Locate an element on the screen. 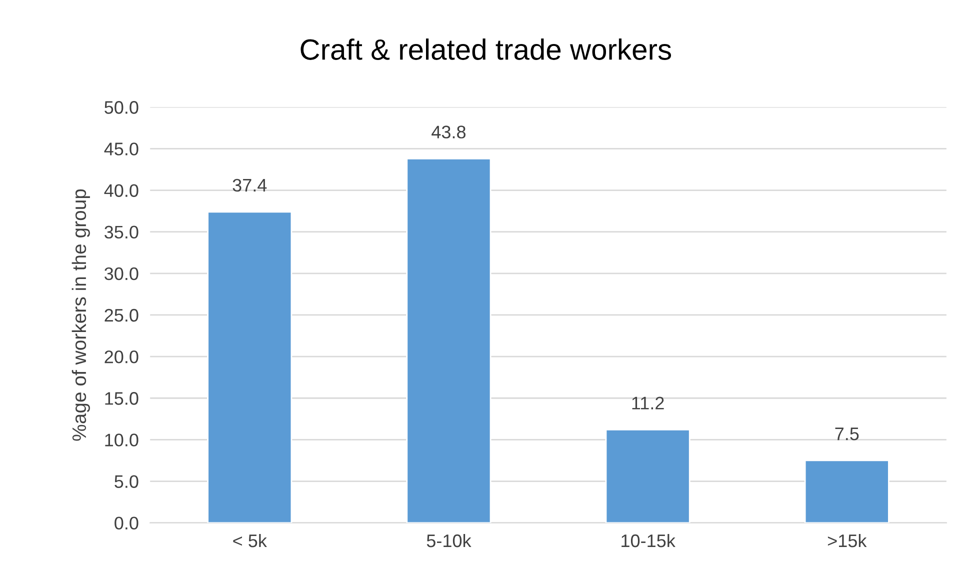 The width and height of the screenshot is (956, 579). x-tick-label: 10-15k is located at coordinates (649, 541).